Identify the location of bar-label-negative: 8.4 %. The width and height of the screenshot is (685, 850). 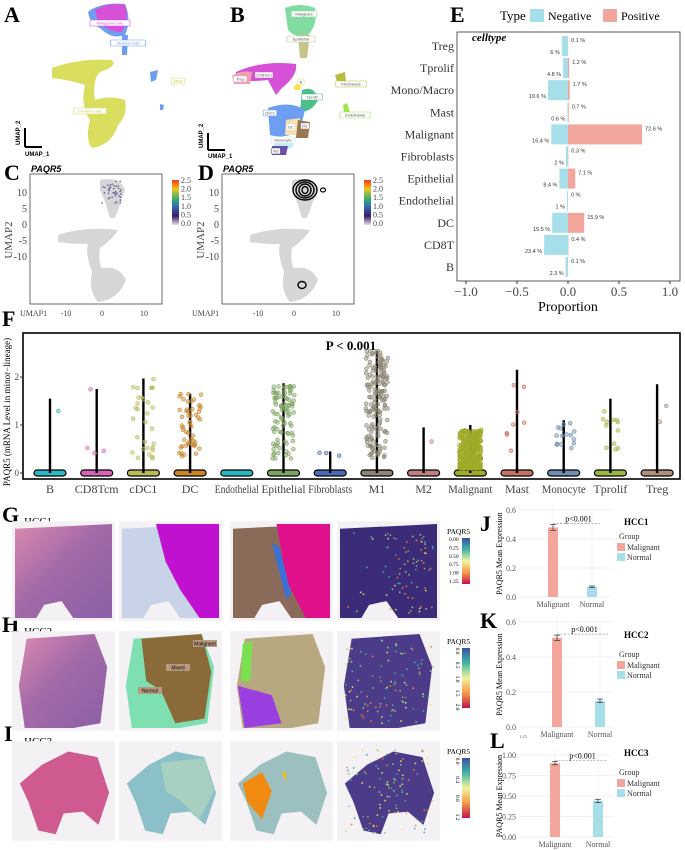
(550, 186).